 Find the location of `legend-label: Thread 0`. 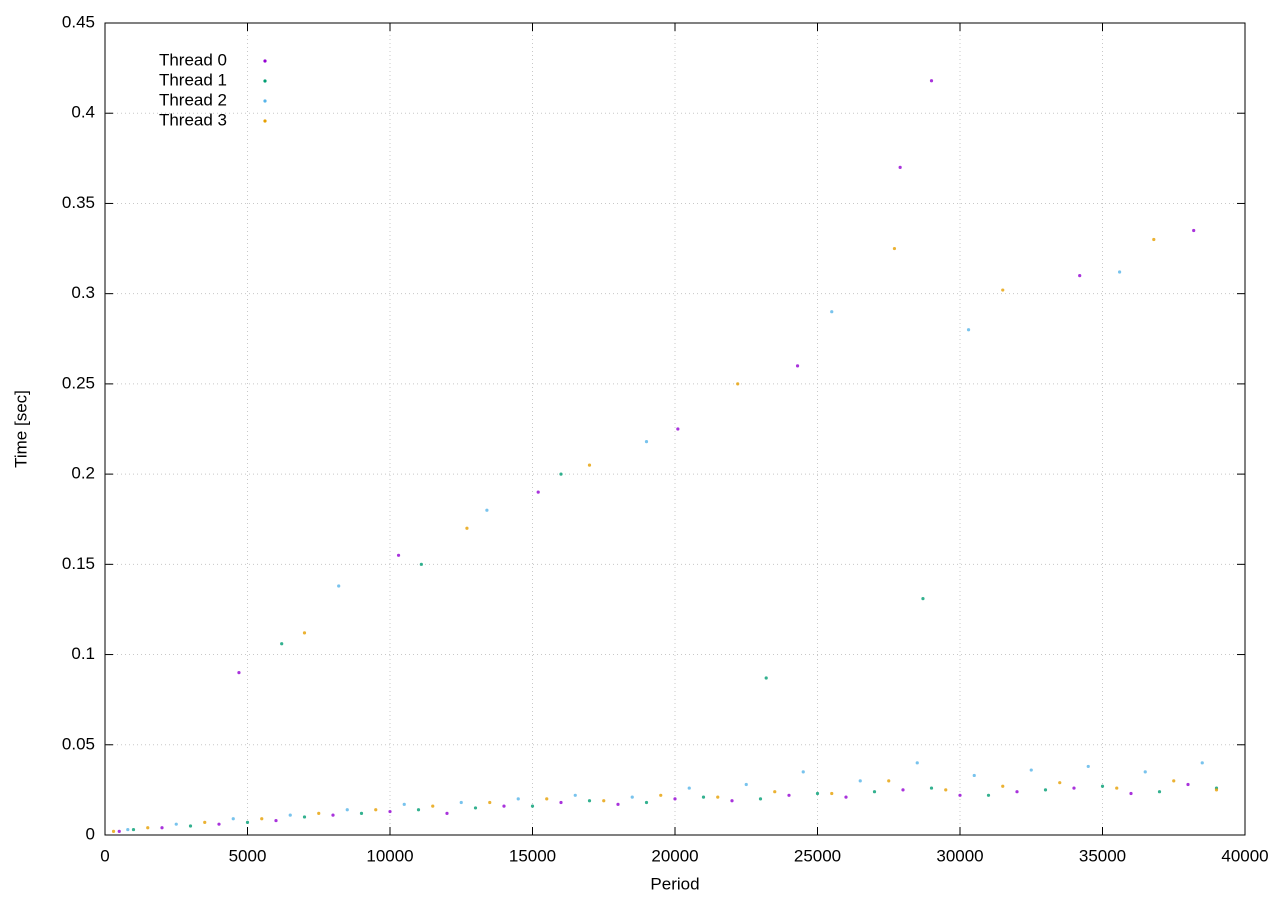

legend-label: Thread 0 is located at coordinates (193, 59).